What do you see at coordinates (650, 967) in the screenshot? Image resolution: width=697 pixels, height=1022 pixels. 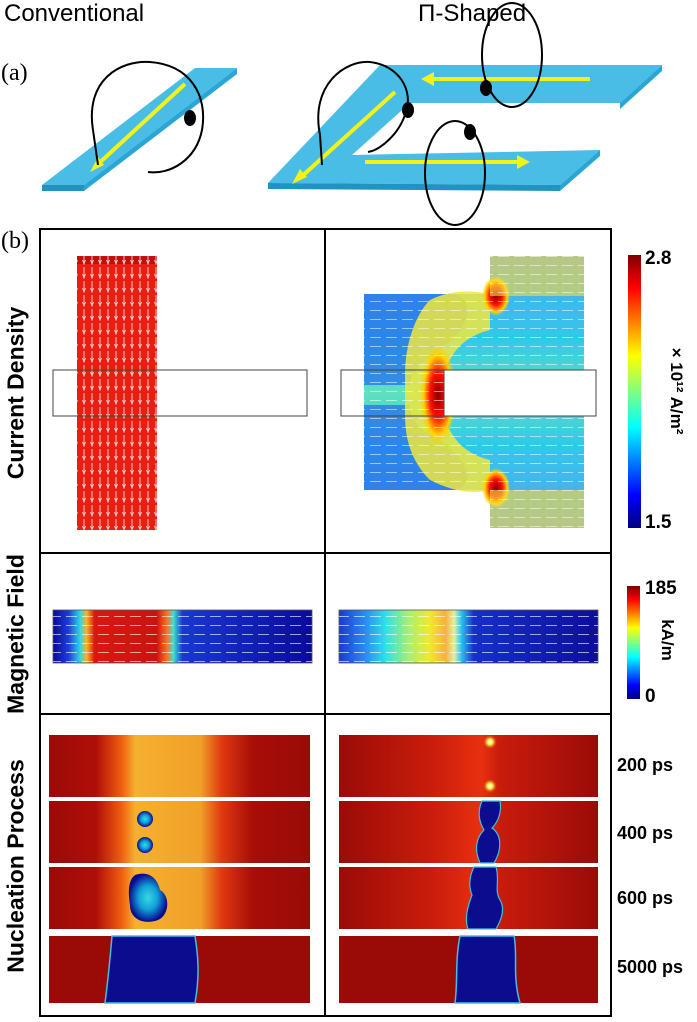 I see `time-label-5000ps: 5000 ps` at bounding box center [650, 967].